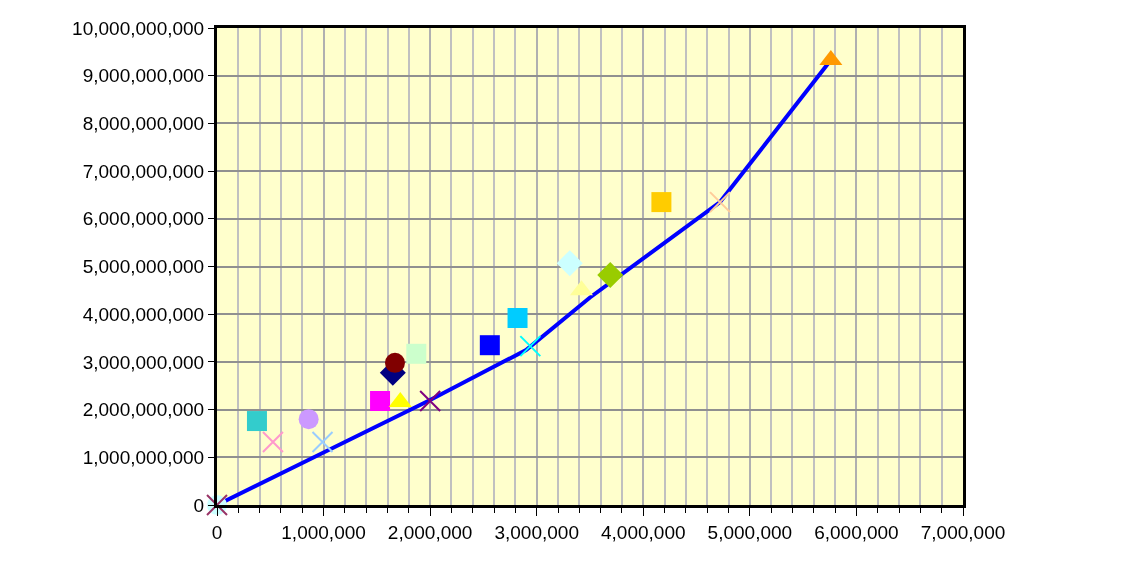  I want to click on x-tick-label: 2,000,000, so click(430, 532).